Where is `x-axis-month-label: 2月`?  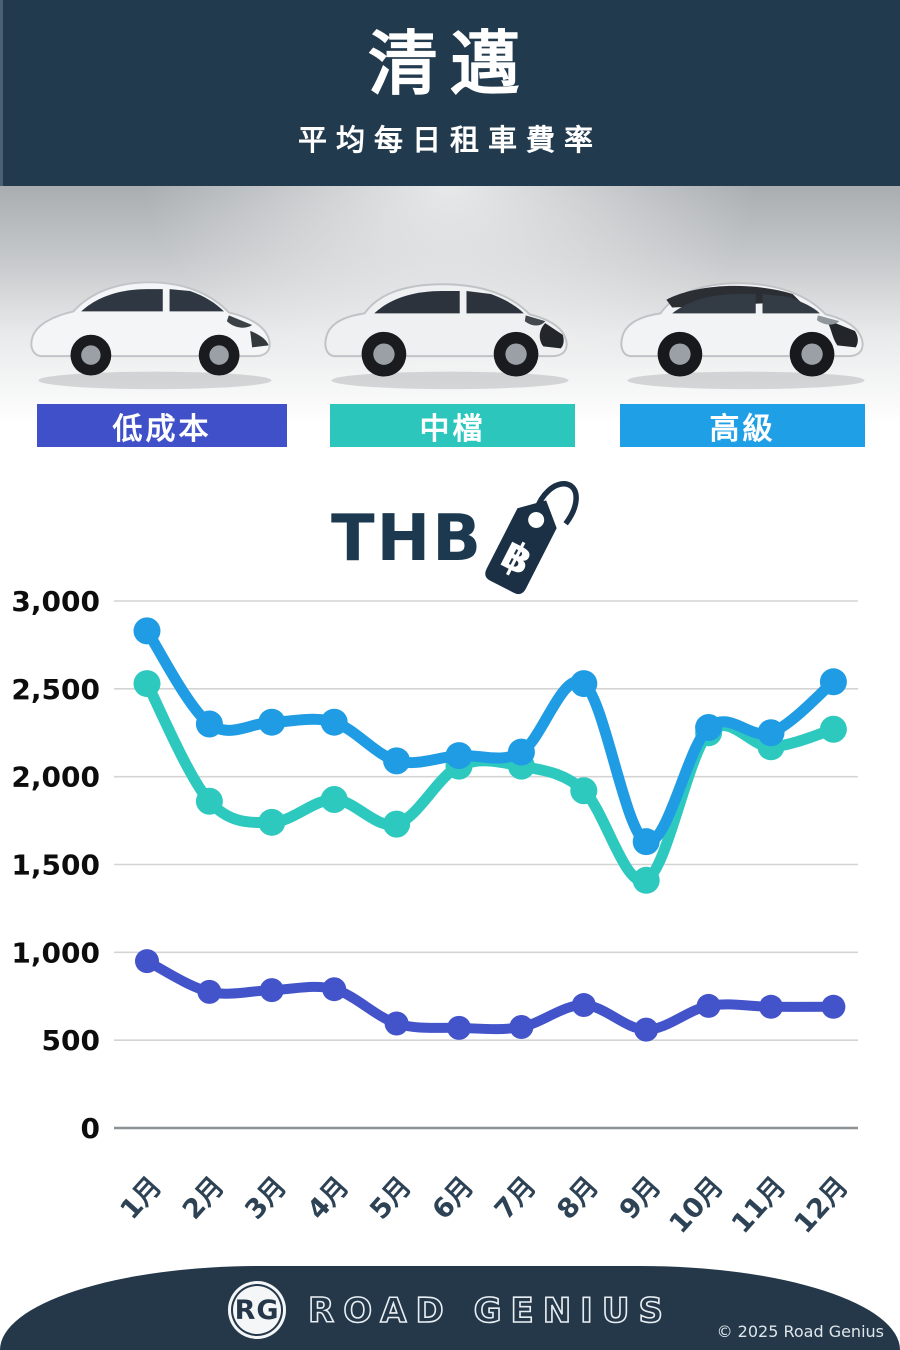 x-axis-month-label: 2月 is located at coordinates (204, 1198).